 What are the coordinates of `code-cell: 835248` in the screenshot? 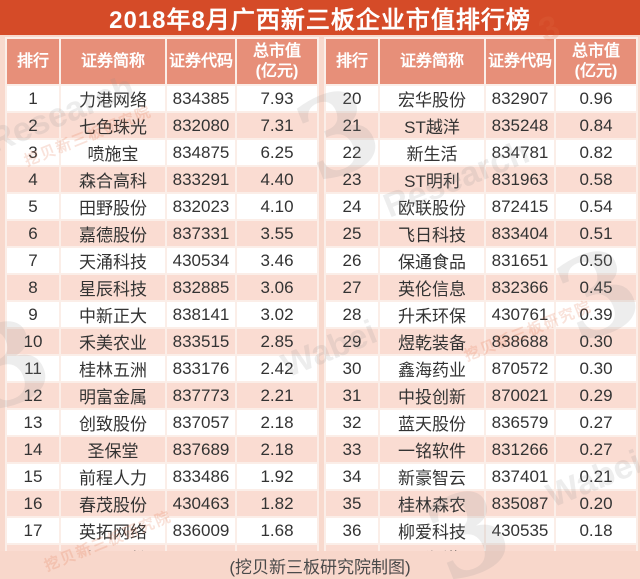 It's located at (520, 125).